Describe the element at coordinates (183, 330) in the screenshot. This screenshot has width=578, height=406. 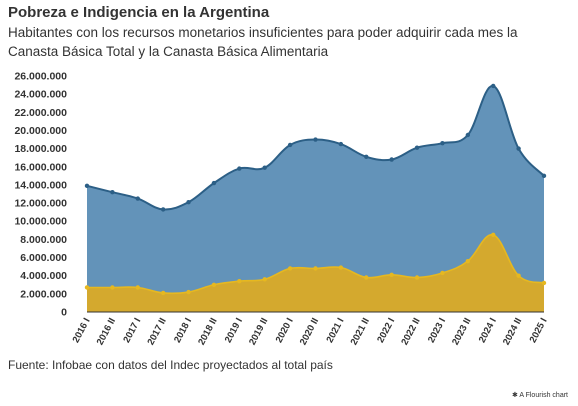
I see `x-tick-label: 2018 I` at that location.